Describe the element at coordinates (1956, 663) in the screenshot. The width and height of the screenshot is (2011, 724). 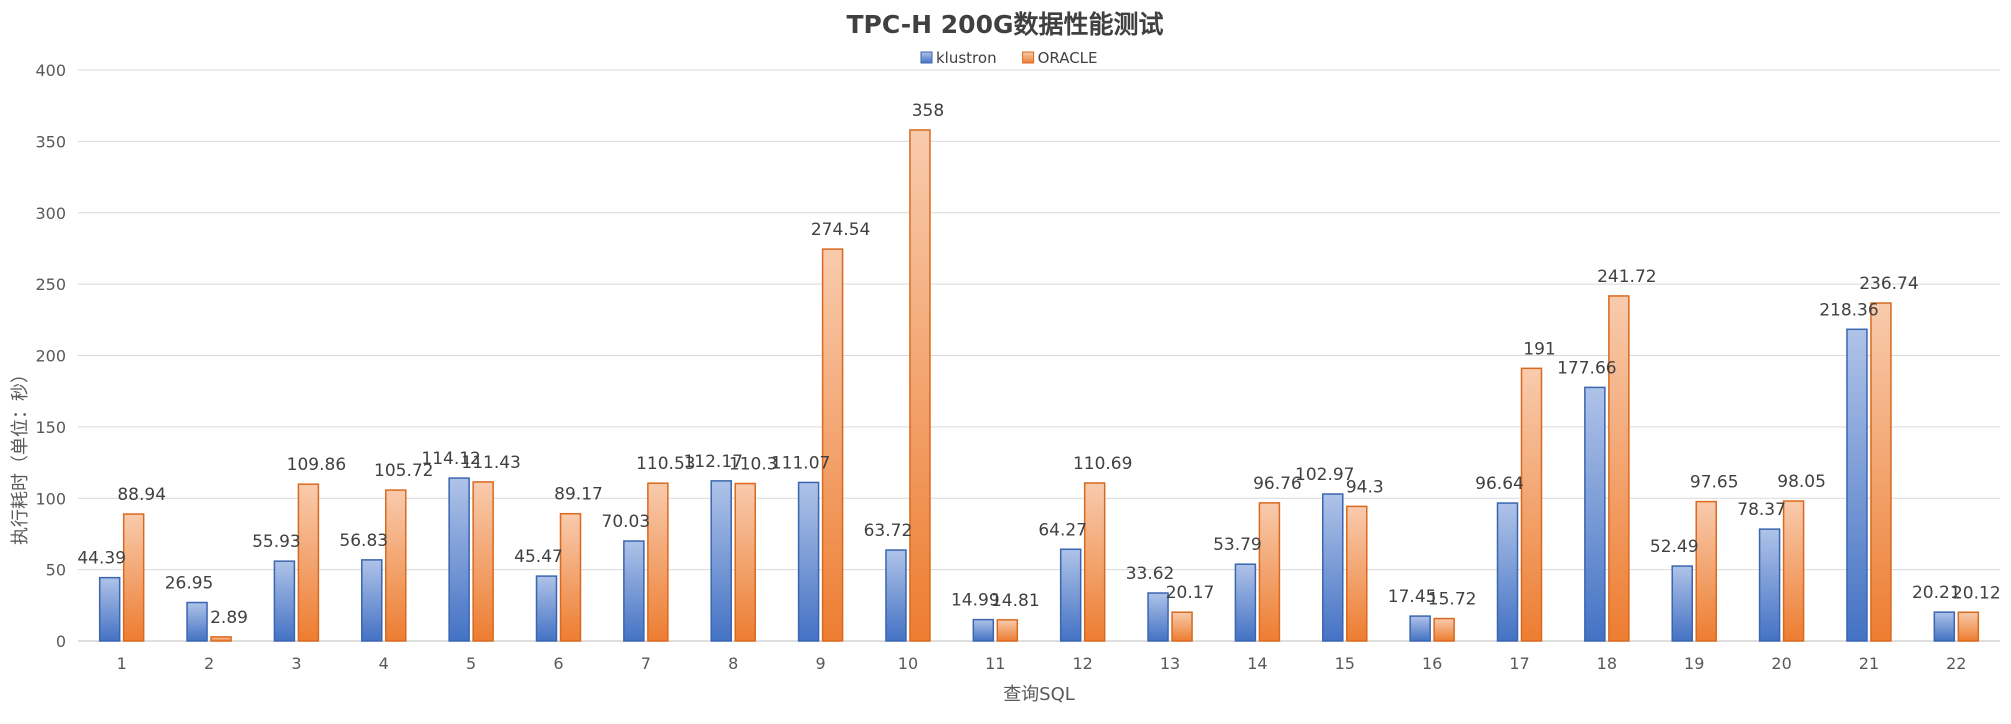
I see `x-tick-label: 22` at that location.